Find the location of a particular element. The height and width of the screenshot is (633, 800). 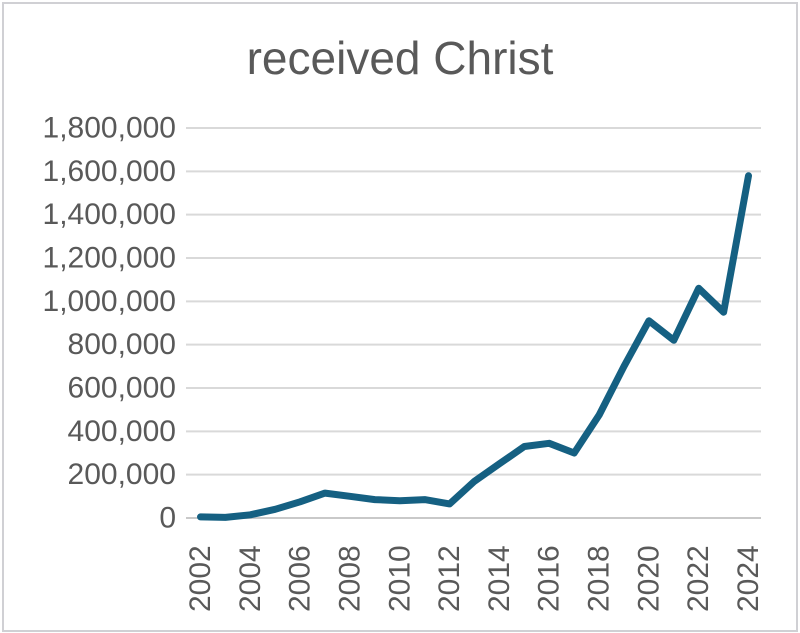

x-tick-label: 2012 is located at coordinates (449, 578).